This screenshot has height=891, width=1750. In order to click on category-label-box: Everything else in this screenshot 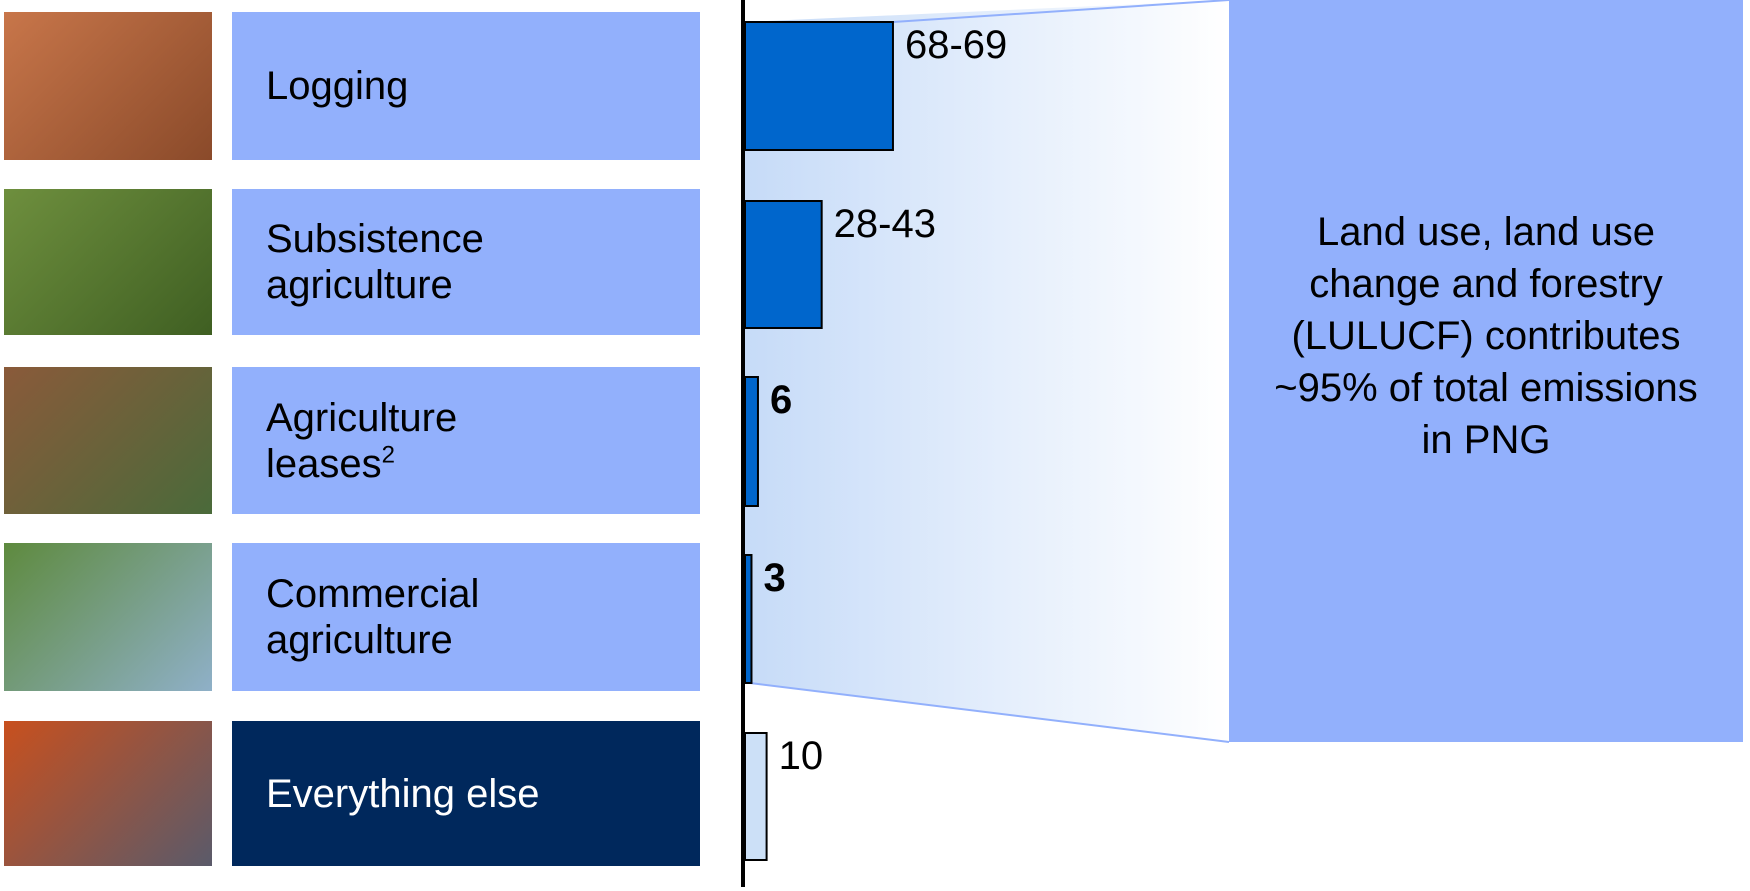, I will do `click(466, 793)`.